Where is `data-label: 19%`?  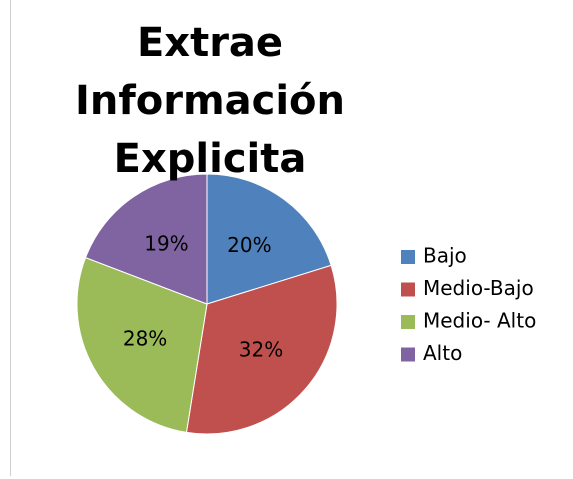 data-label: 19% is located at coordinates (166, 244).